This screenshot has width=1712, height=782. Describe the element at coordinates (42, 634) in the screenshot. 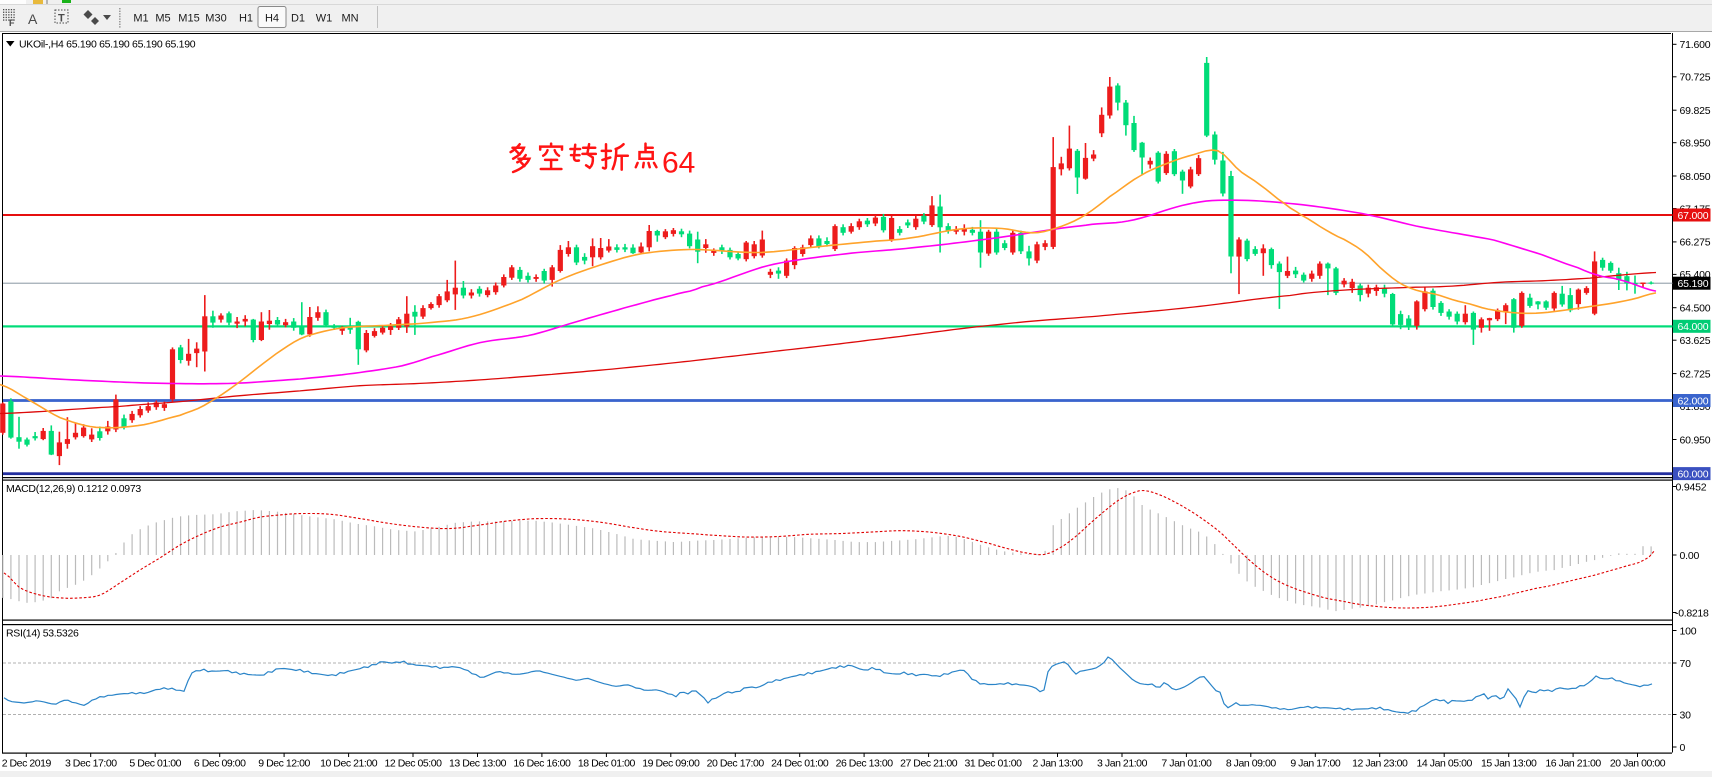

I see `svg-text: RSI(14) 53.5326` at that location.